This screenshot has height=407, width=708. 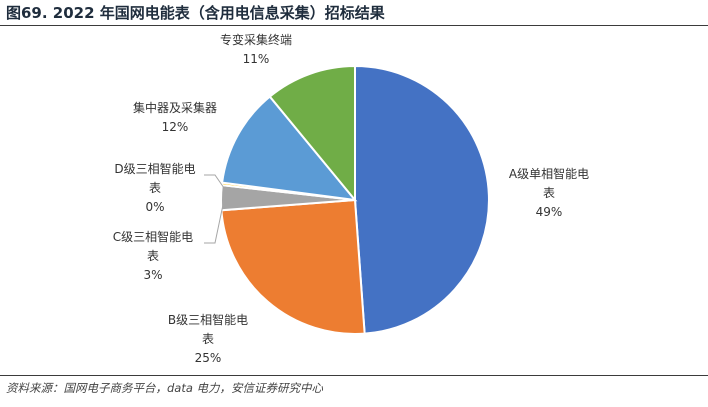 What do you see at coordinates (165, 388) in the screenshot?
I see `source-note: 资料来源：国网电子商务平台，data 电力，安信证券研究中心` at bounding box center [165, 388].